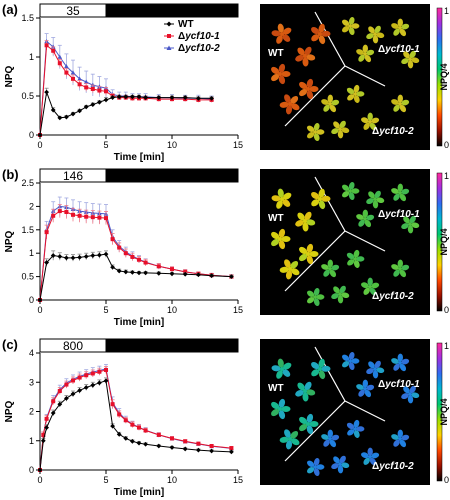  Describe the element at coordinates (439, 242) in the screenshot. I see `colorbar` at that location.